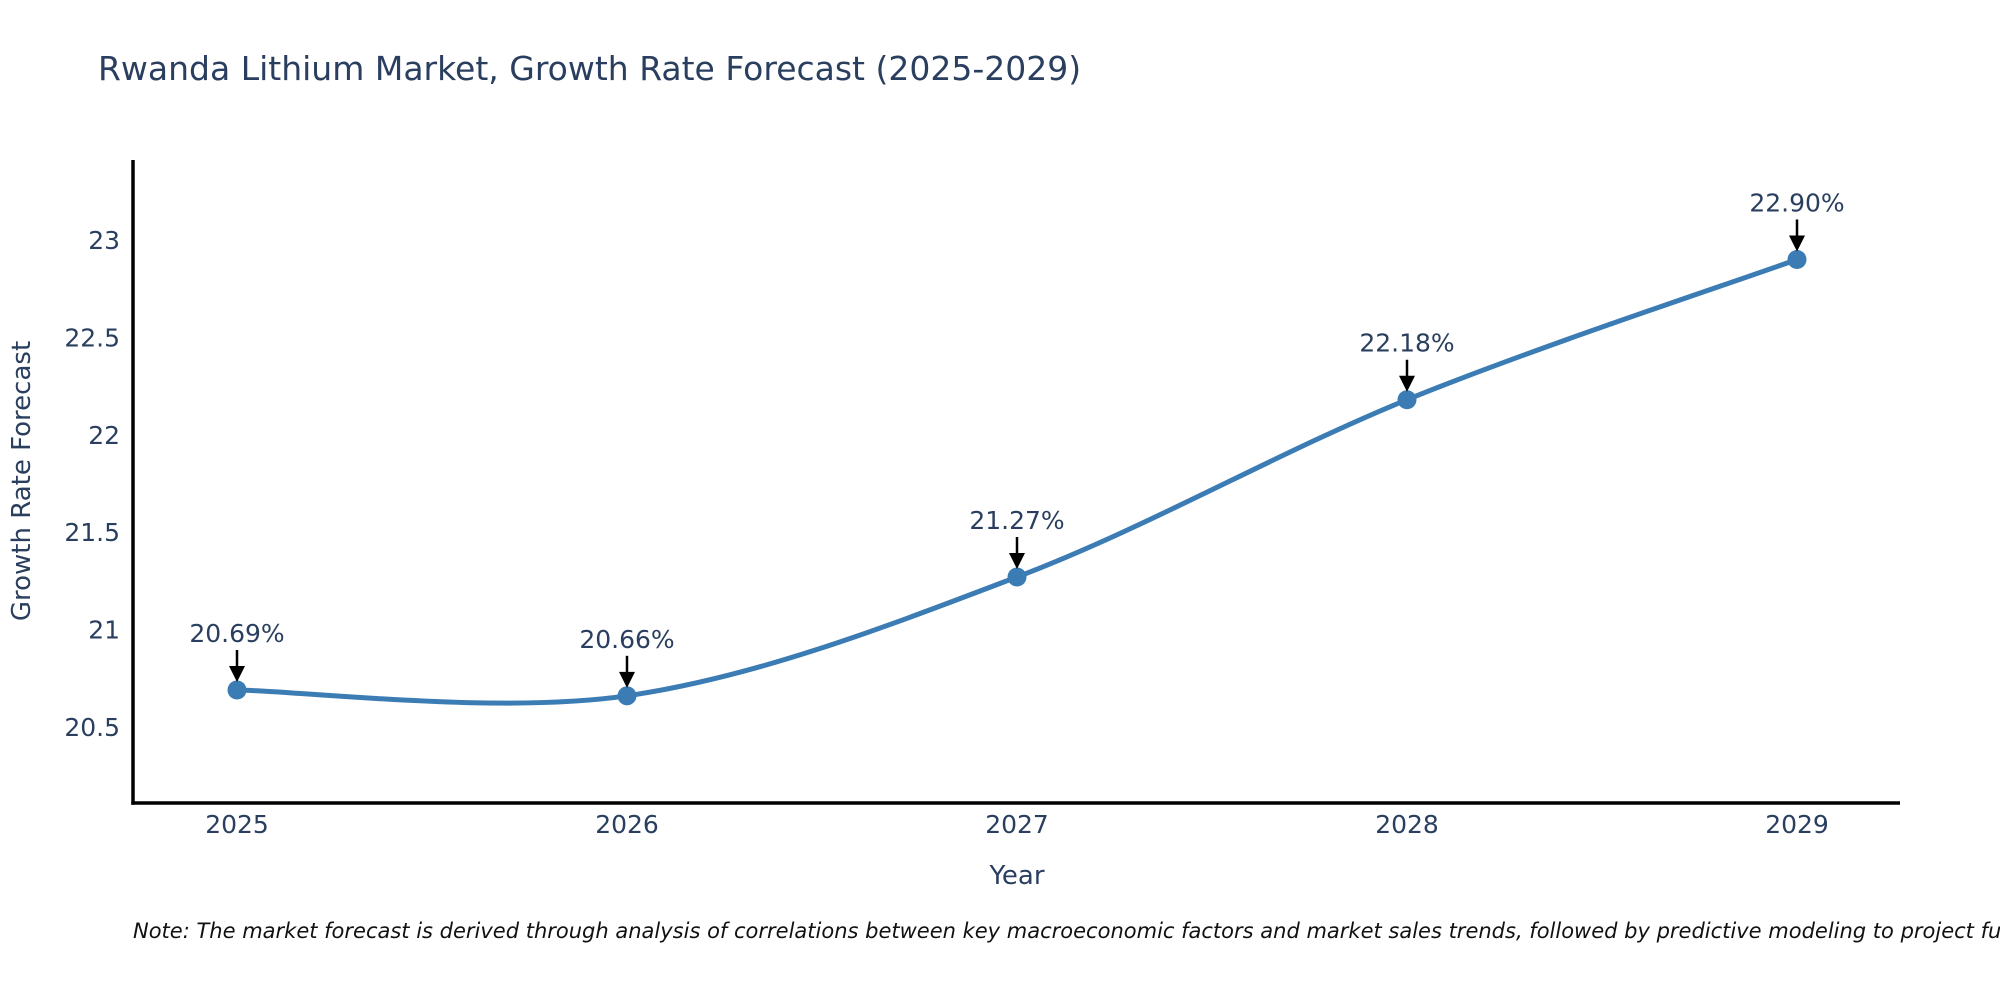 The height and width of the screenshot is (1000, 2000). What do you see at coordinates (22, 481) in the screenshot?
I see `y-axis-title: Growth Rate Forecast` at bounding box center [22, 481].